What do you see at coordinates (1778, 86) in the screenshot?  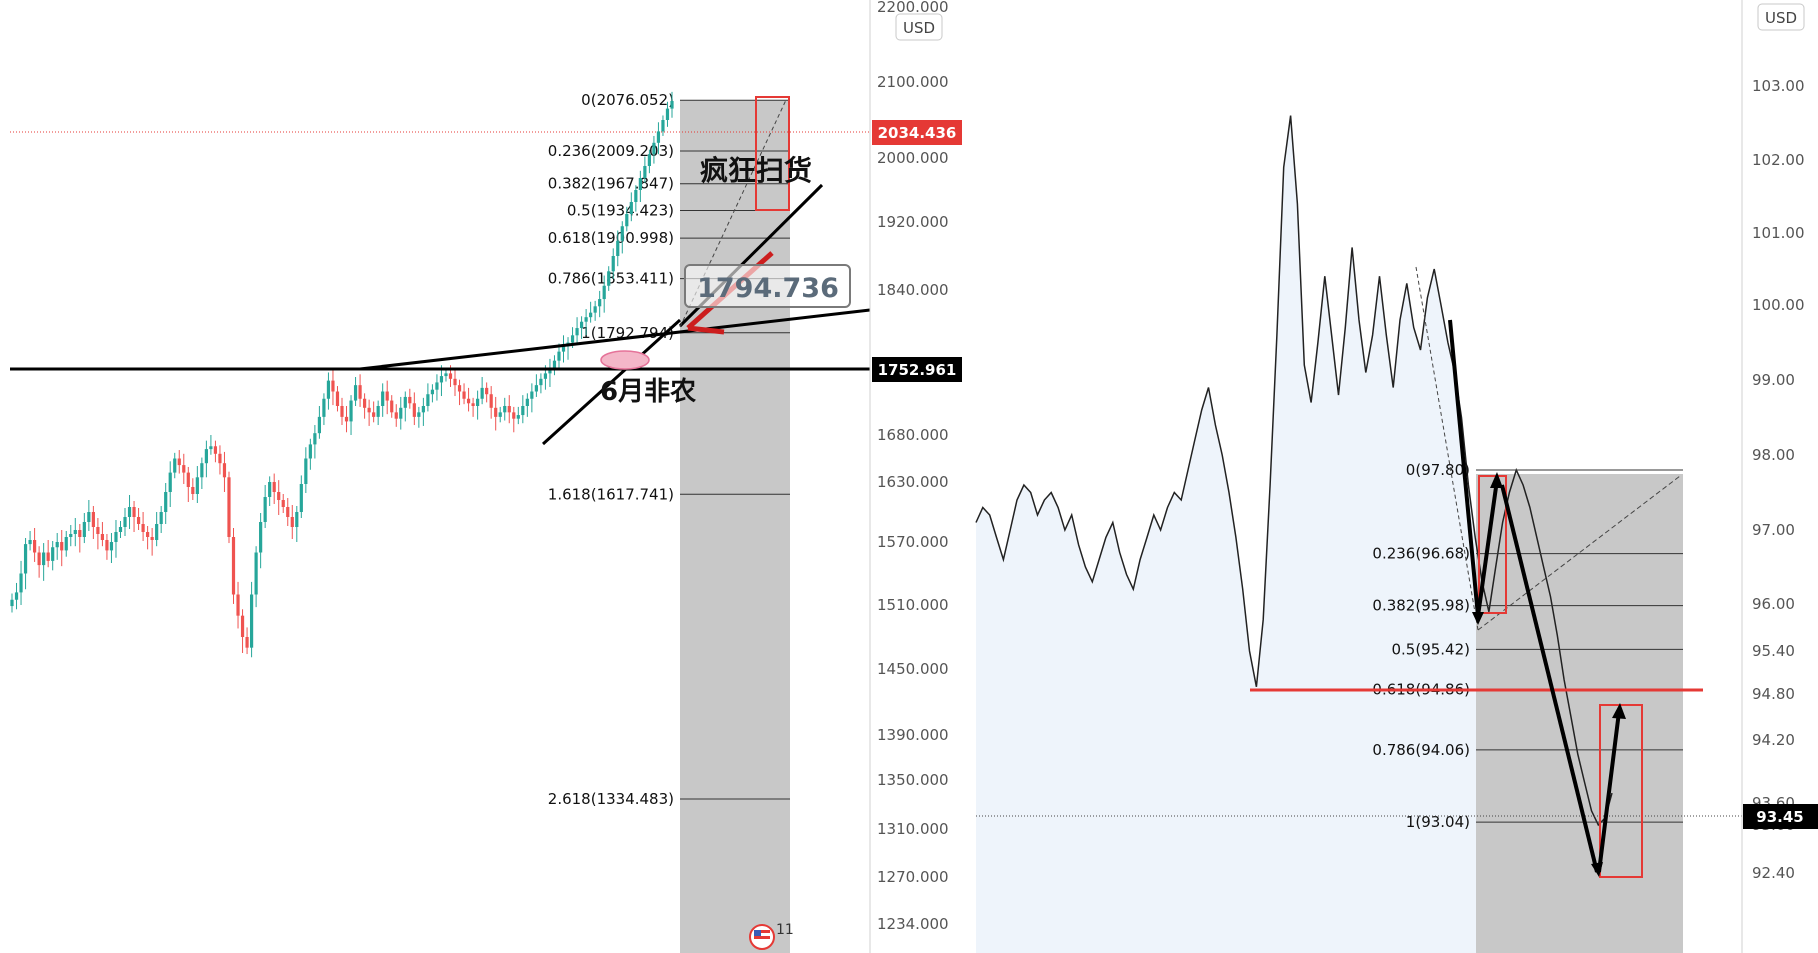 I see `right-axis-tick-label: 103.00` at bounding box center [1778, 86].